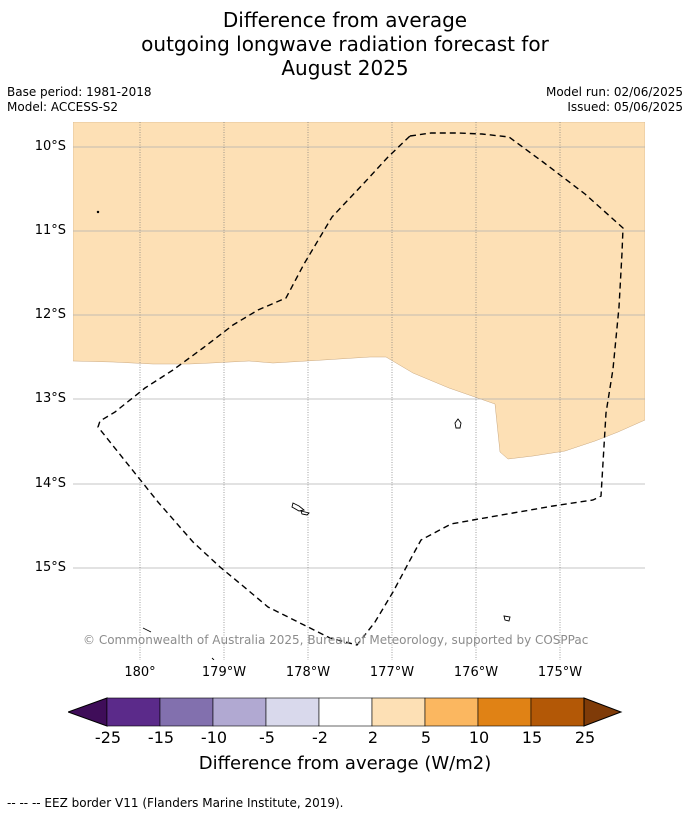 The height and width of the screenshot is (816, 690). What do you see at coordinates (50, 314) in the screenshot?
I see `lat-label-12s: 12°S` at bounding box center [50, 314].